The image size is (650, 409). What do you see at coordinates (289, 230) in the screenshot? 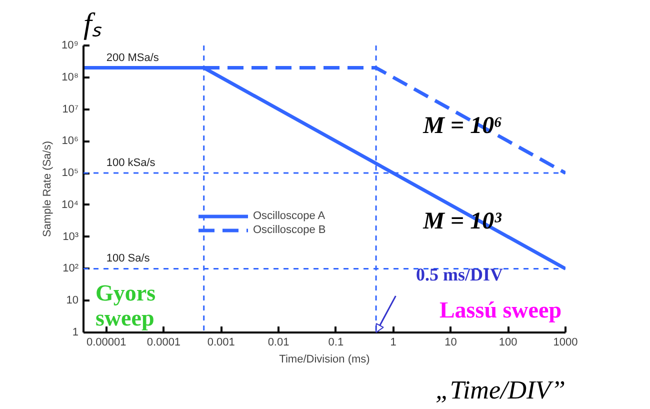
I see `legend-label: Oscilloscope B` at bounding box center [289, 230].